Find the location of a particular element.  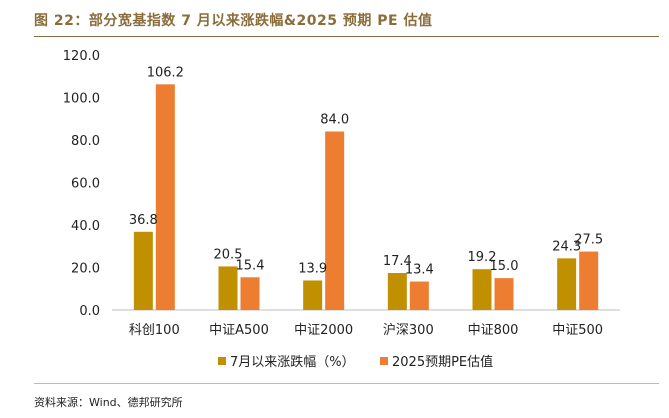

legend-label: 2025预期PE估值 is located at coordinates (442, 362).